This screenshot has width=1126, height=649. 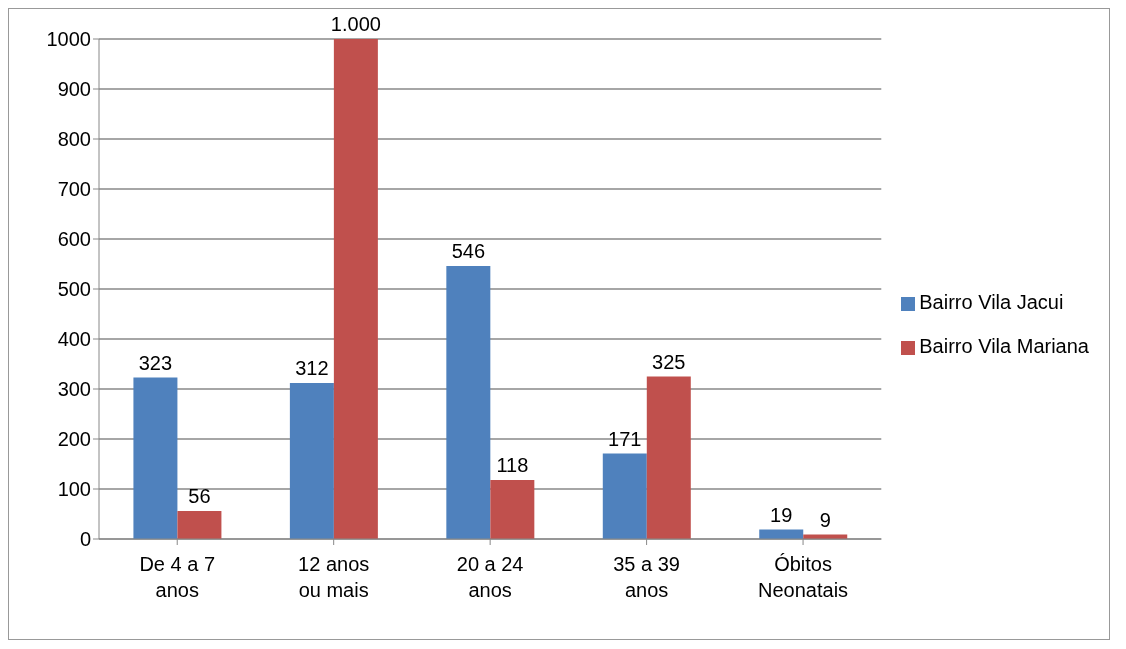 What do you see at coordinates (803, 577) in the screenshot?
I see `x-tick-label: Óbitos Neonatais` at bounding box center [803, 577].